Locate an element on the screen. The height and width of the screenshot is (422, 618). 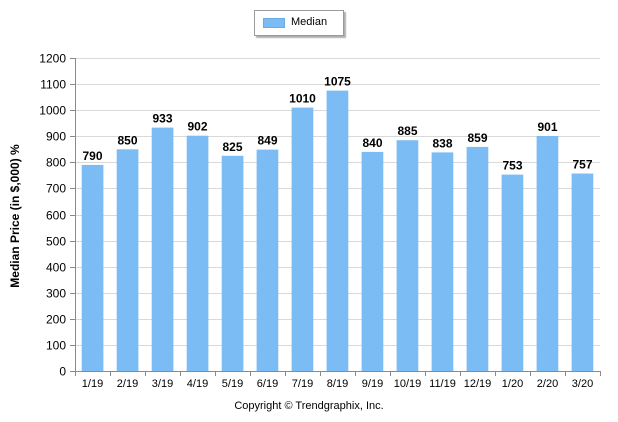
x-tick-label: 12/19 is located at coordinates (478, 384).